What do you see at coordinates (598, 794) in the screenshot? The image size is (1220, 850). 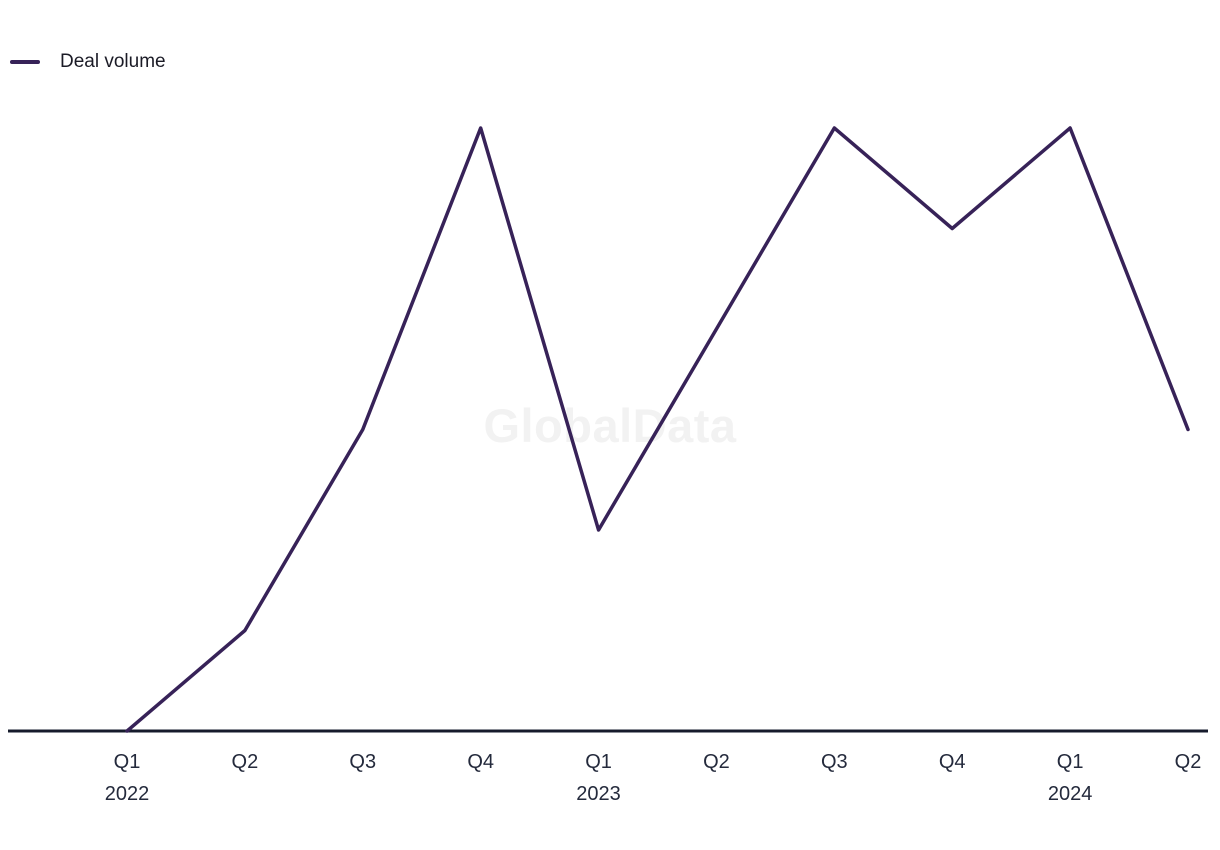 I see `x-tick-year-label: 2023` at bounding box center [598, 794].